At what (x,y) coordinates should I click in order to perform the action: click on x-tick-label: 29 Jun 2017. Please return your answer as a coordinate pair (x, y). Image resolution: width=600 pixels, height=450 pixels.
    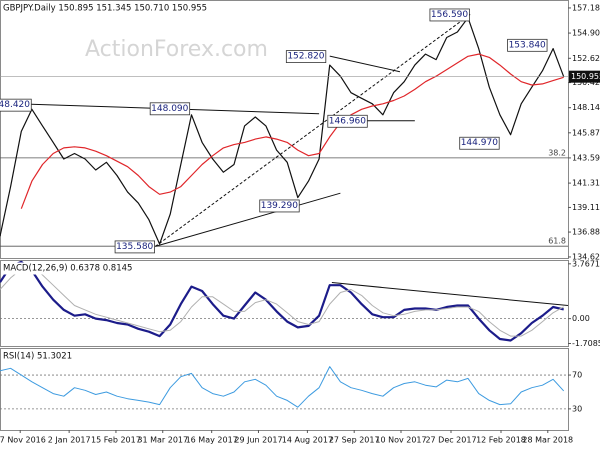
    Looking at the image, I should click on (258, 440).